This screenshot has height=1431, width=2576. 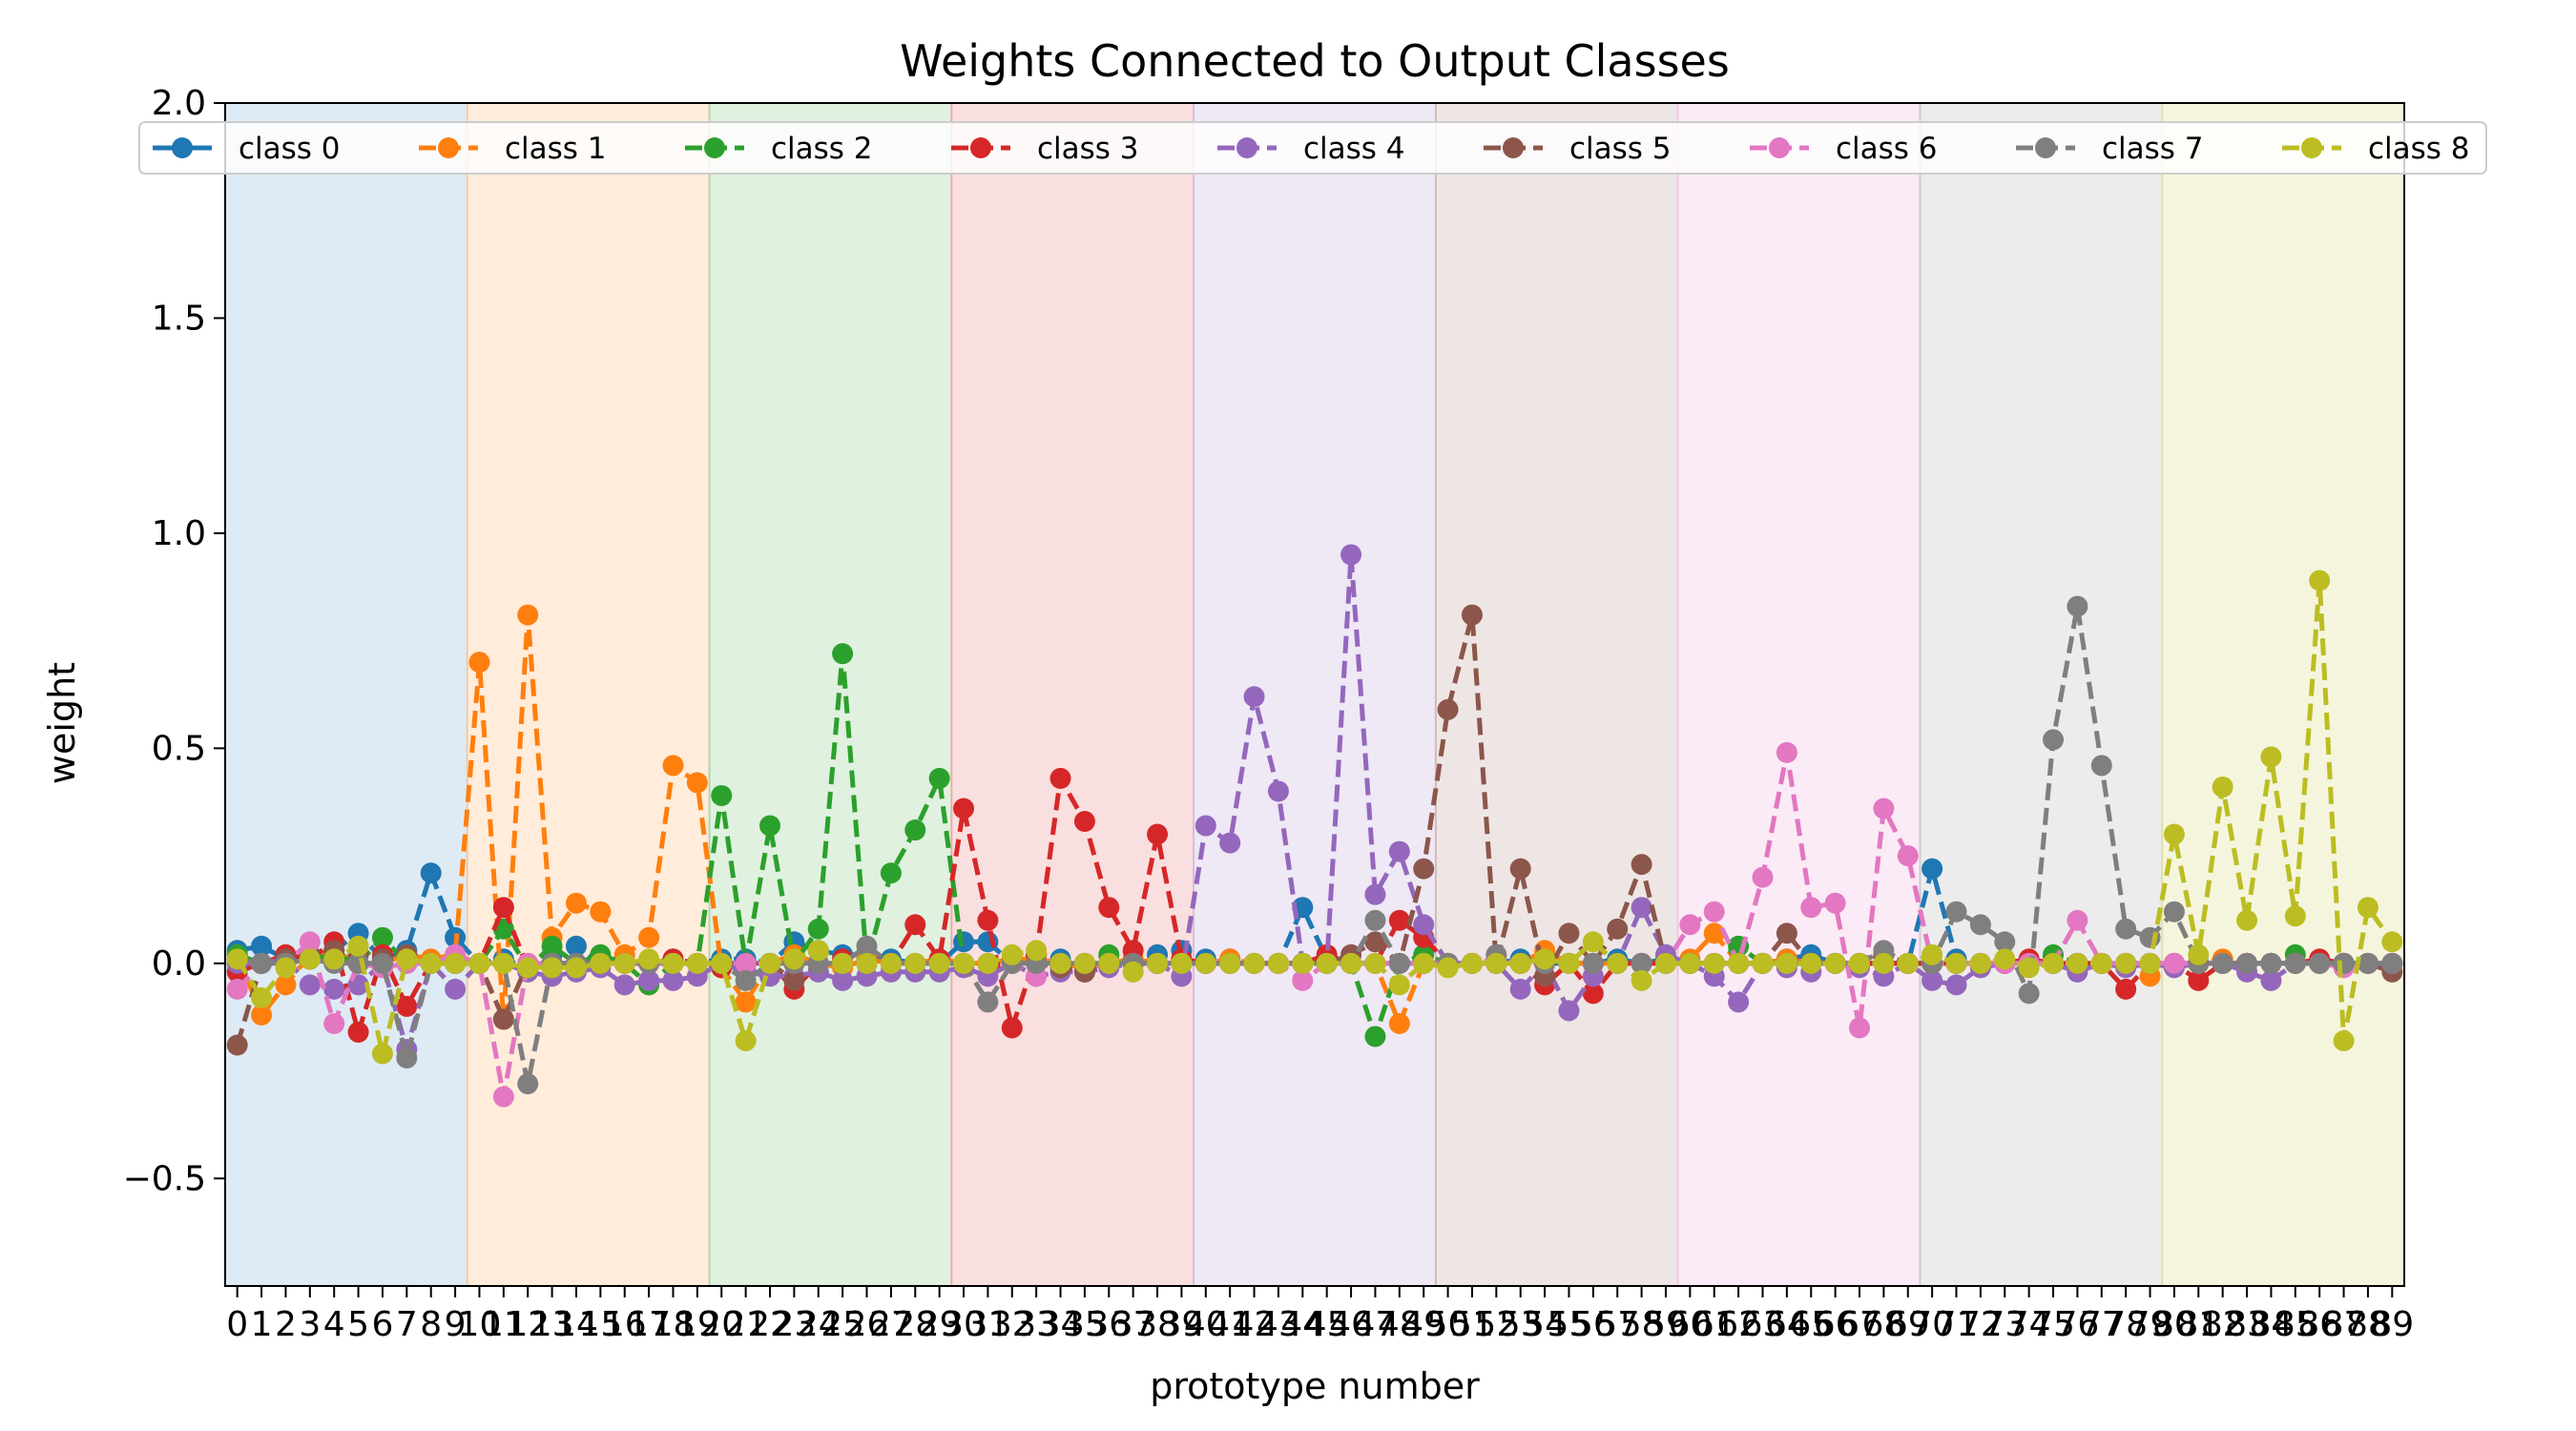 What do you see at coordinates (940, 1324) in the screenshot?
I see `x-tick-label: 29` at bounding box center [940, 1324].